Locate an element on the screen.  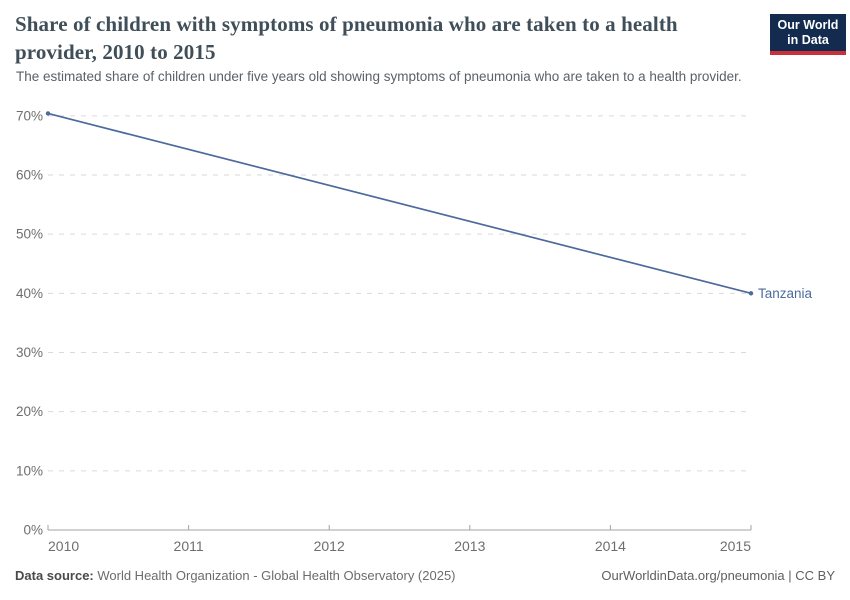
y-tick-label: 30% is located at coordinates (29, 352).